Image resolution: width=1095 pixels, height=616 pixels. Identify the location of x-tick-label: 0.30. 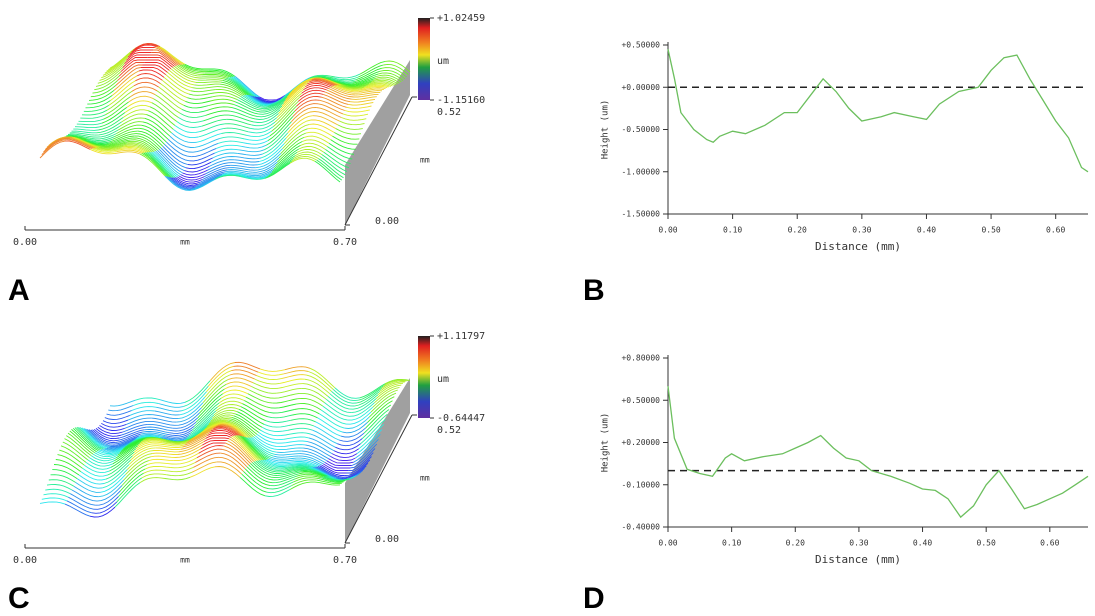
(861, 230).